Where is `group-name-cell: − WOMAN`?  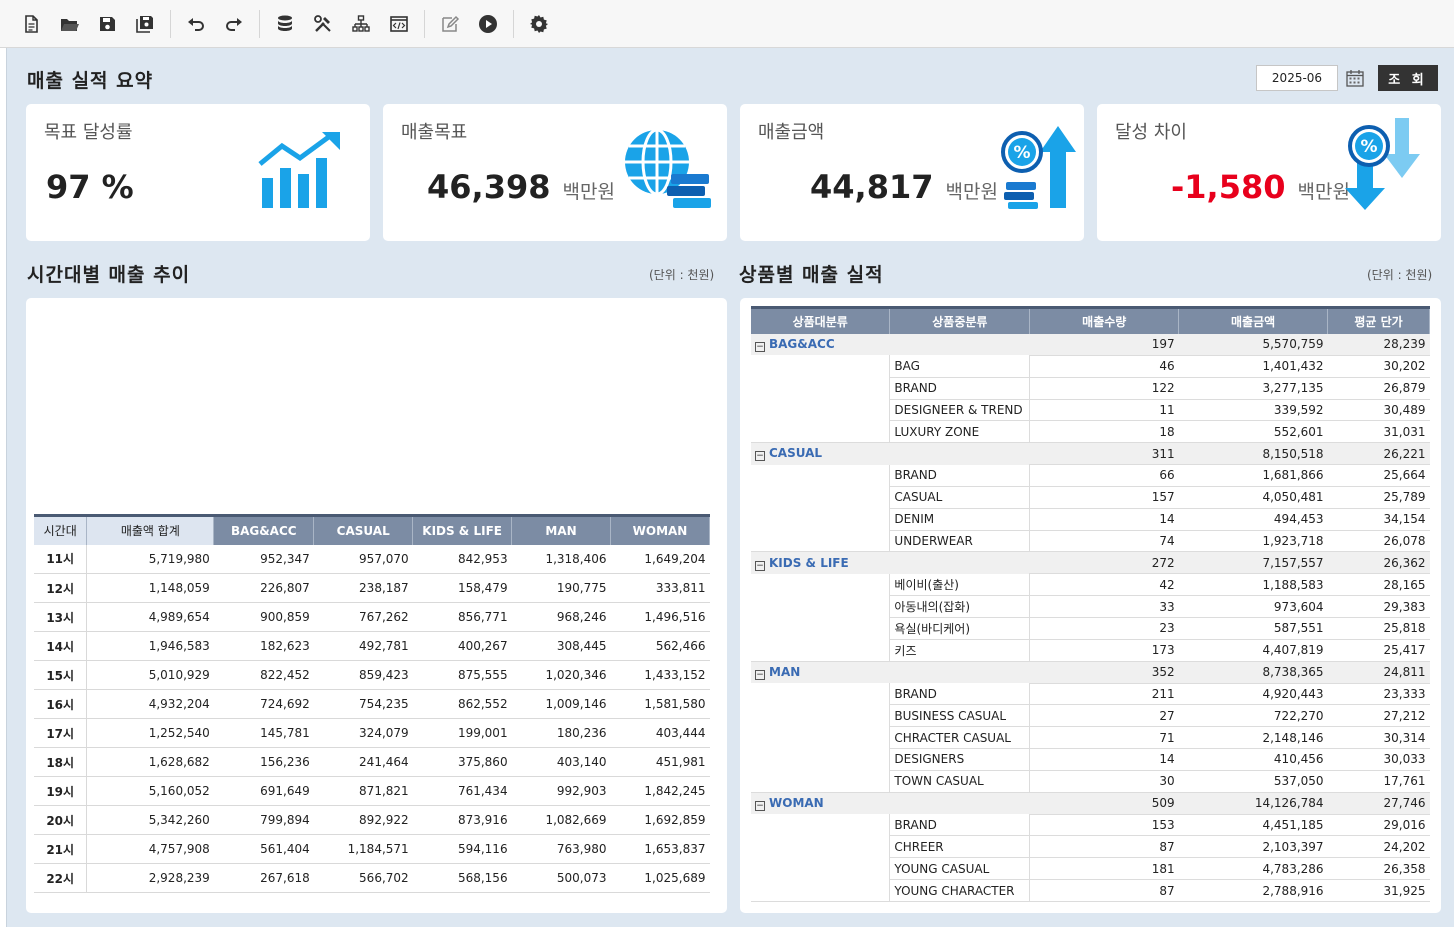 group-name-cell: − WOMAN is located at coordinates (820, 803).